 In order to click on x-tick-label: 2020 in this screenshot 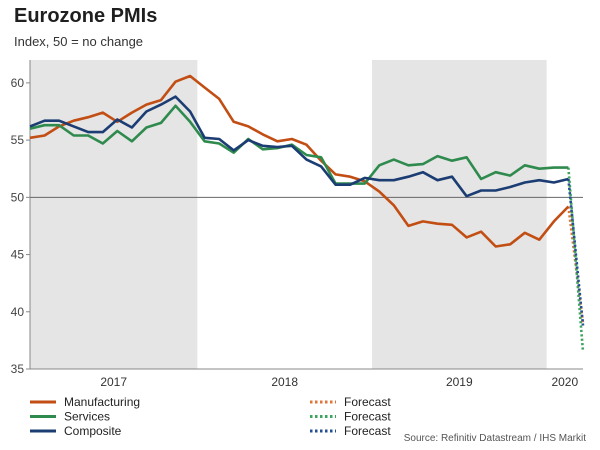, I will do `click(564, 382)`.